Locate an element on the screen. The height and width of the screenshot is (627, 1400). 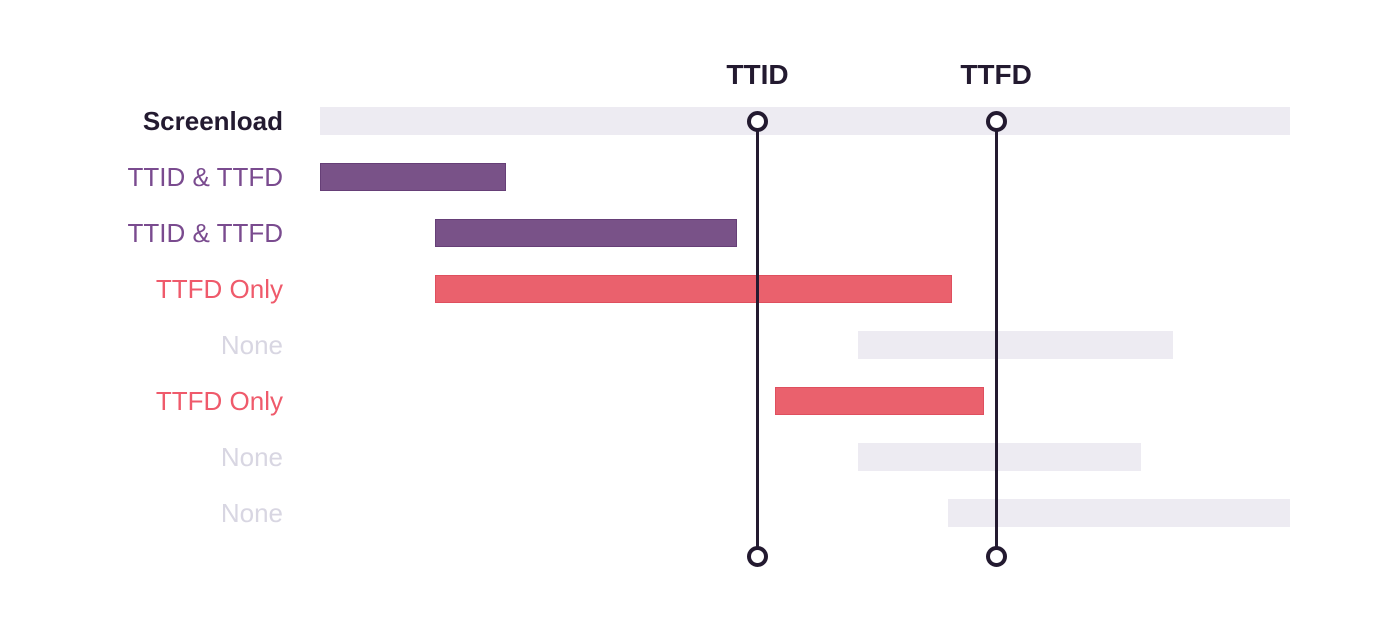
ttid-marker-circle-bottom is located at coordinates (757, 556).